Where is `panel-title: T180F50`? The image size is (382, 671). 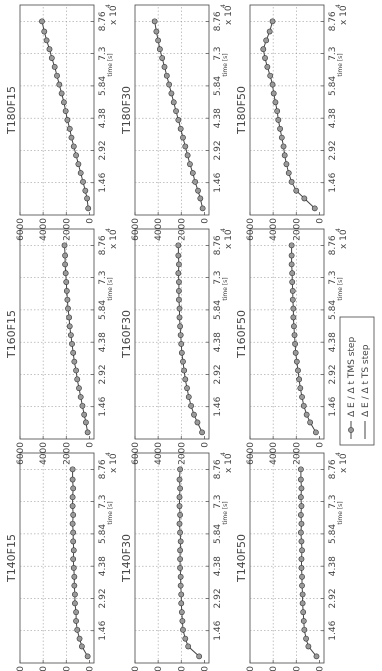
panel-title: T180F50 is located at coordinates (241, 110).